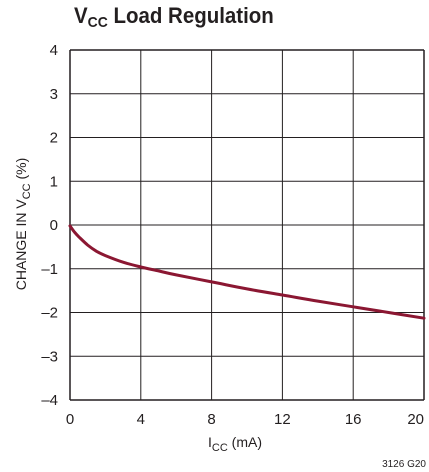 This screenshot has height=472, width=429. I want to click on y-tick-label: –4, so click(49, 400).